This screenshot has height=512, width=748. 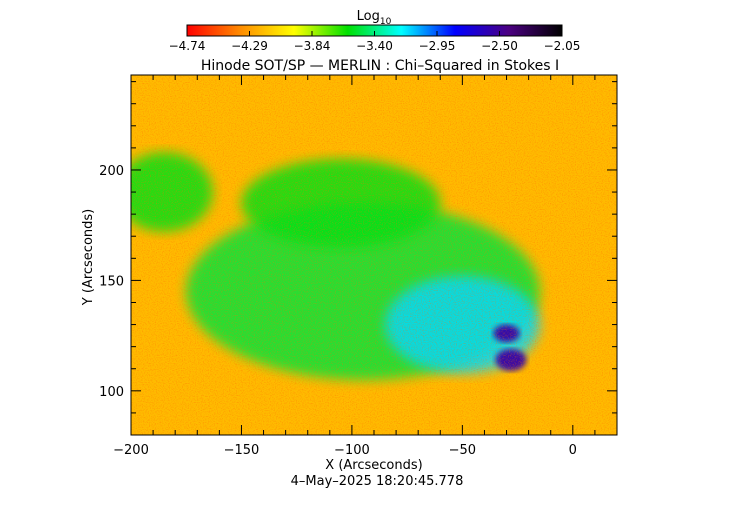 What do you see at coordinates (187, 46) in the screenshot?
I see `colorbar-tick-label: −4.74` at bounding box center [187, 46].